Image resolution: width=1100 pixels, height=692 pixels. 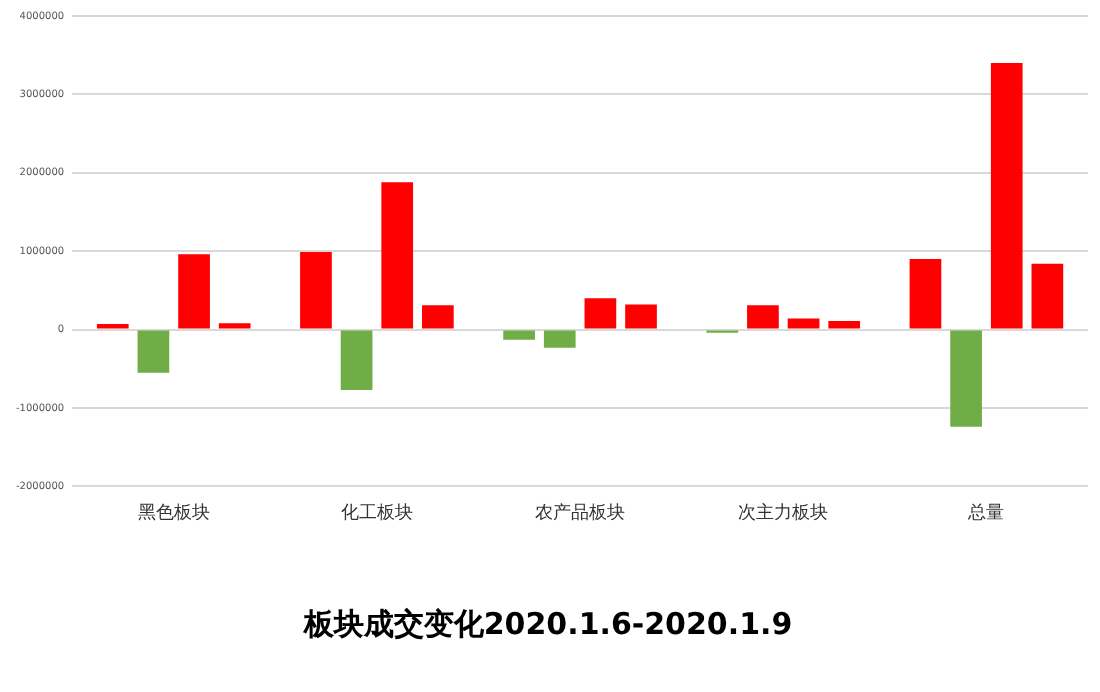 What do you see at coordinates (985, 512) in the screenshot?
I see `x-tick-label: 总量` at bounding box center [985, 512].